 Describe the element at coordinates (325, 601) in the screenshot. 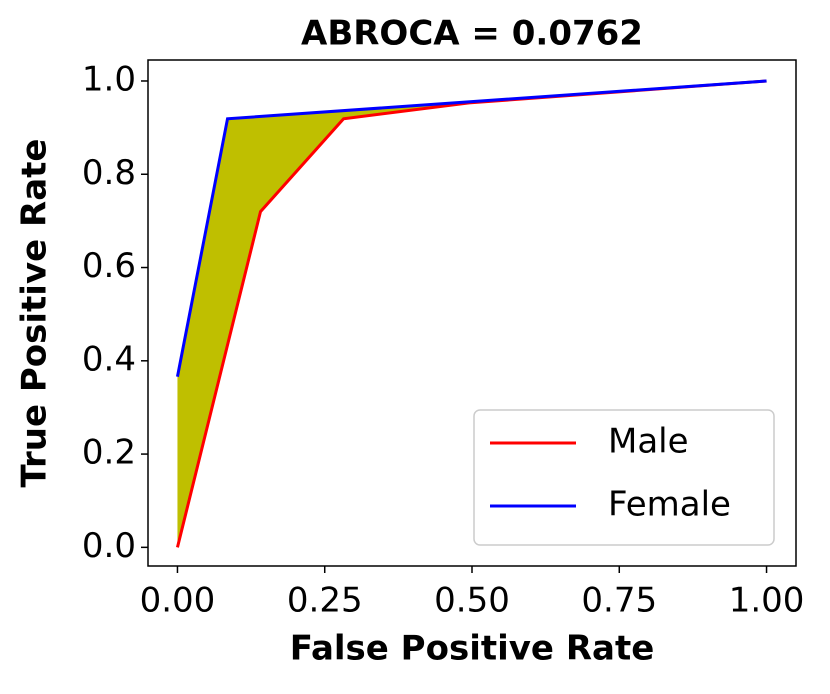

I see `x-tick-label: 0.25` at that location.